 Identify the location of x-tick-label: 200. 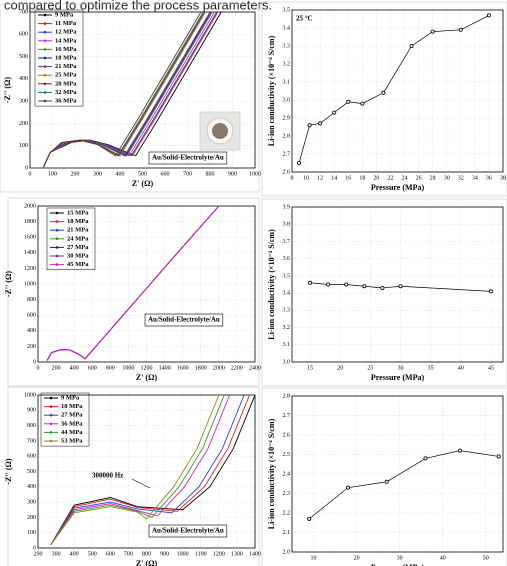
(56, 368).